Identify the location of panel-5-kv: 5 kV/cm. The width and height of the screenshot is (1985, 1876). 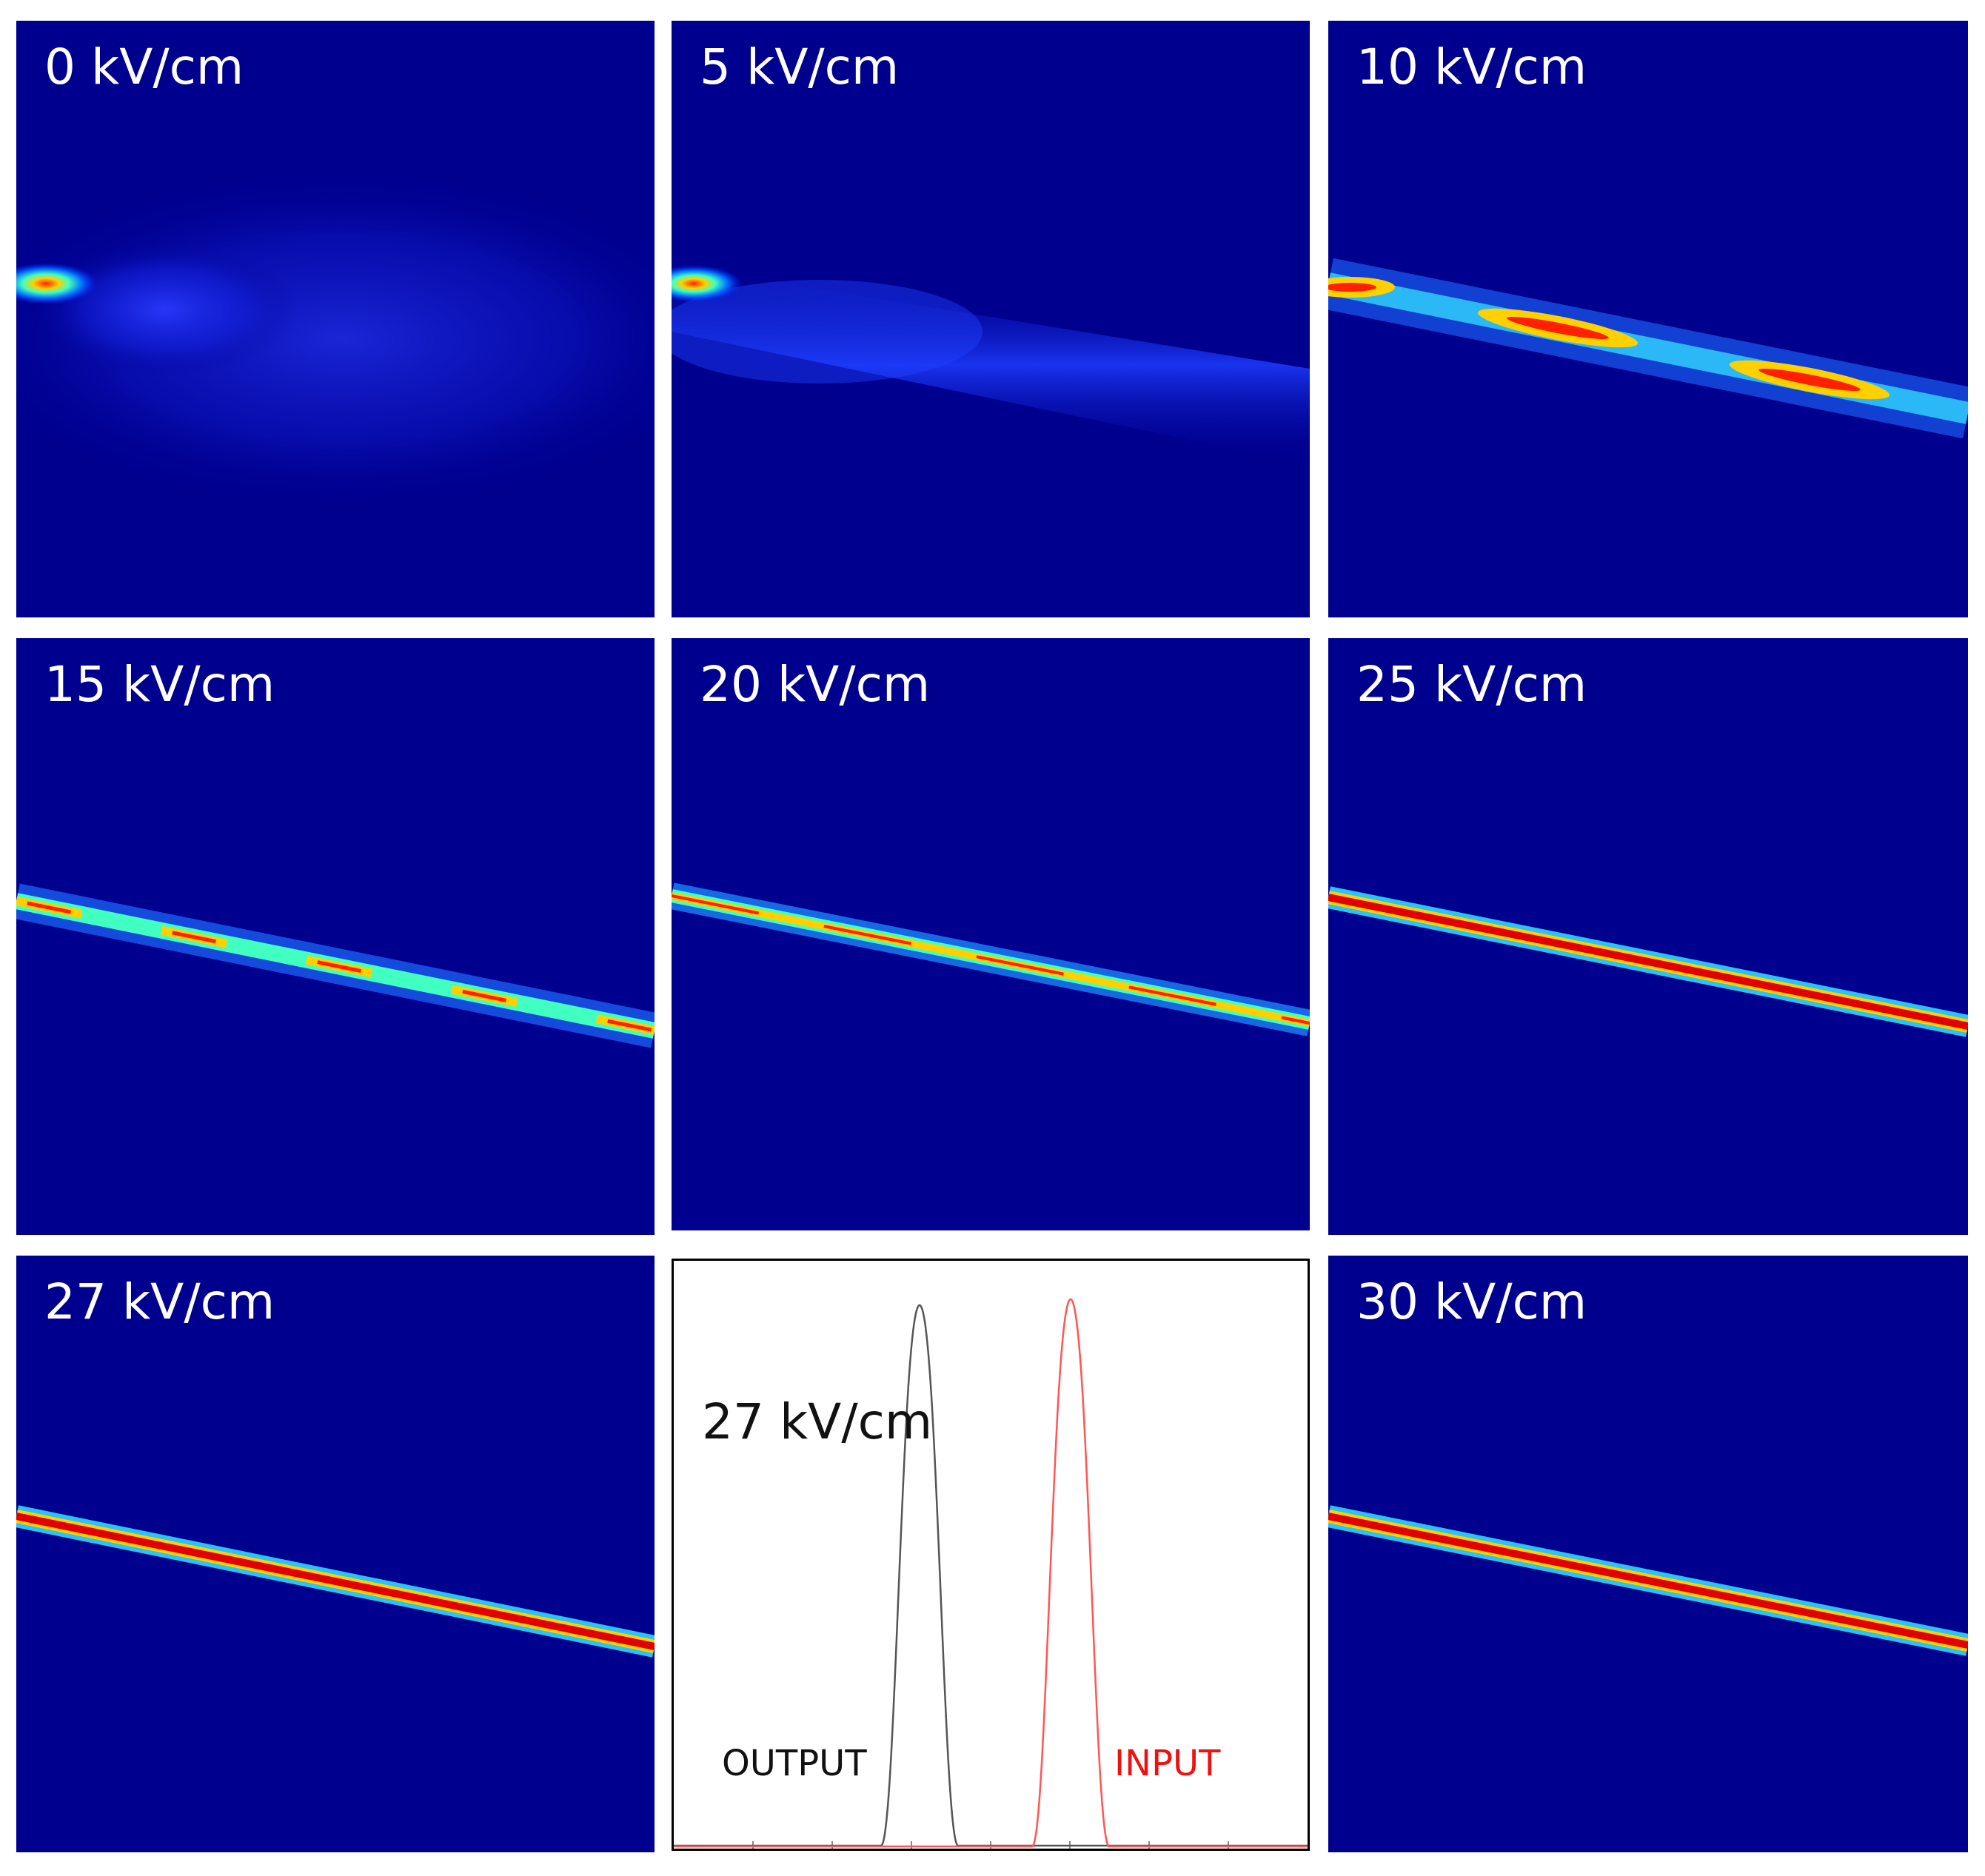
(991, 319).